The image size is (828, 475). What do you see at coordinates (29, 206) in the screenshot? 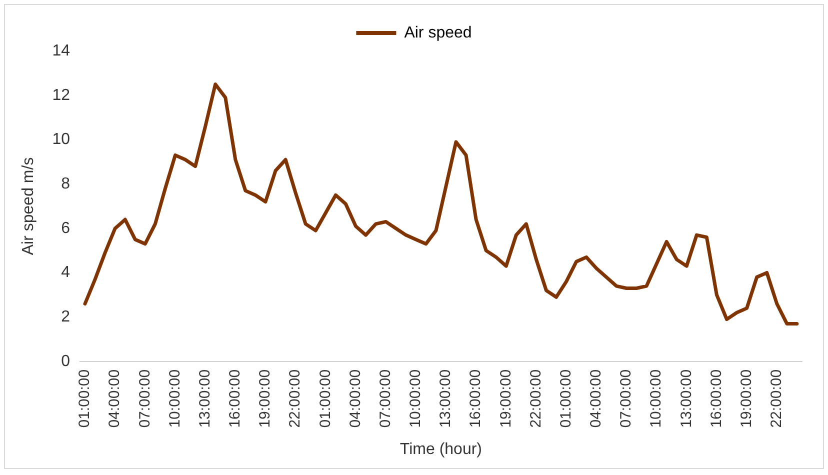
I see `y-axis-title: Air speed m/s` at bounding box center [29, 206].